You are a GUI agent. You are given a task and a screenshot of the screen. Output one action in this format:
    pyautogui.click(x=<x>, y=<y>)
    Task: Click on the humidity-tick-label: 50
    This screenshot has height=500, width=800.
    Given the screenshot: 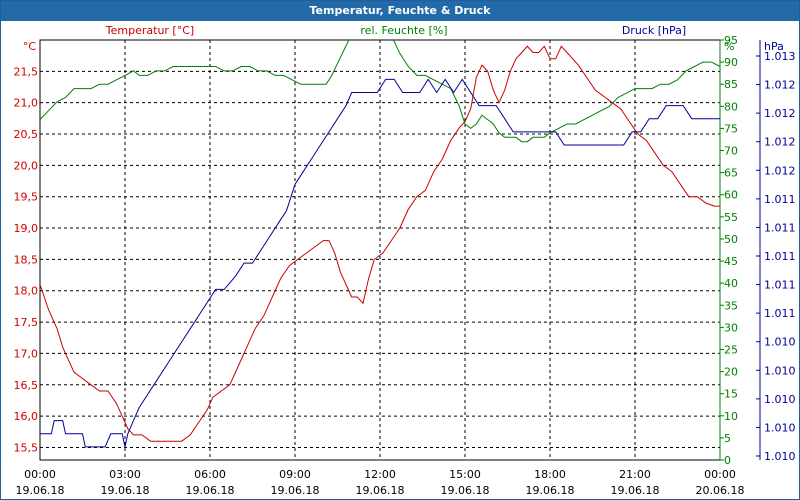 What is the action you would take?
    pyautogui.click(x=731, y=239)
    